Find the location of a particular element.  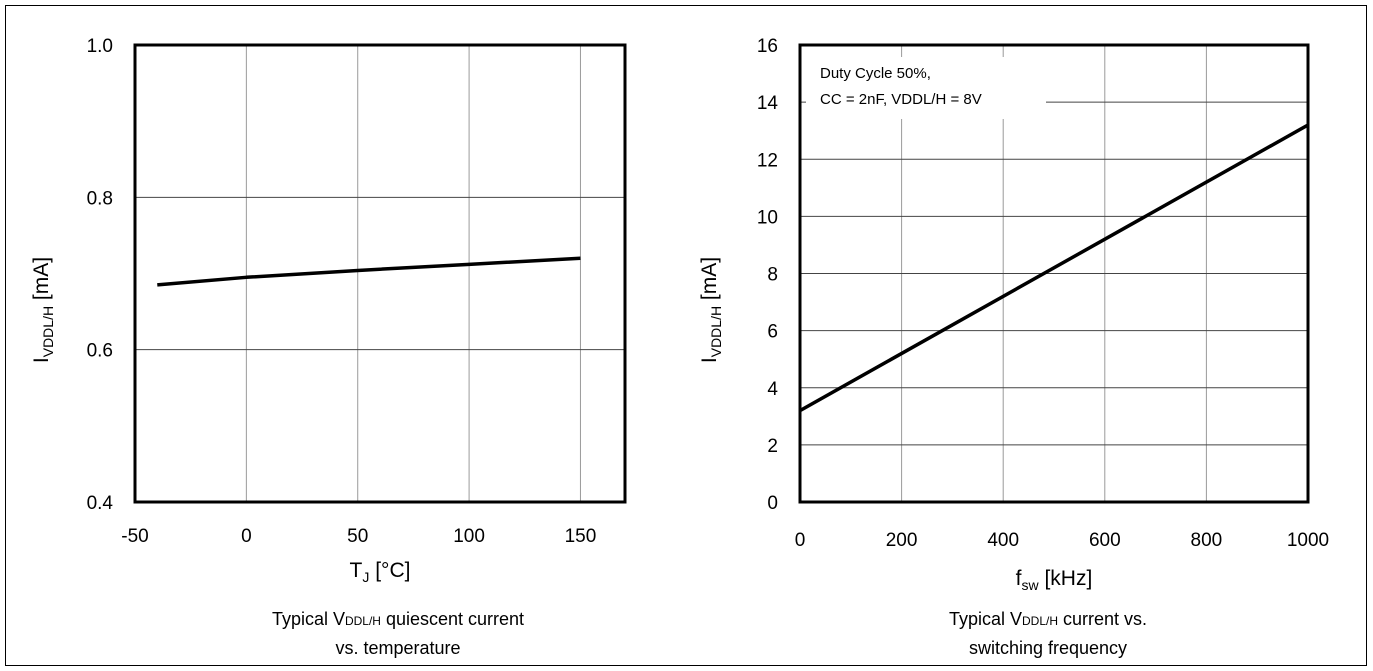

y-tick-label: 14 is located at coordinates (768, 103).